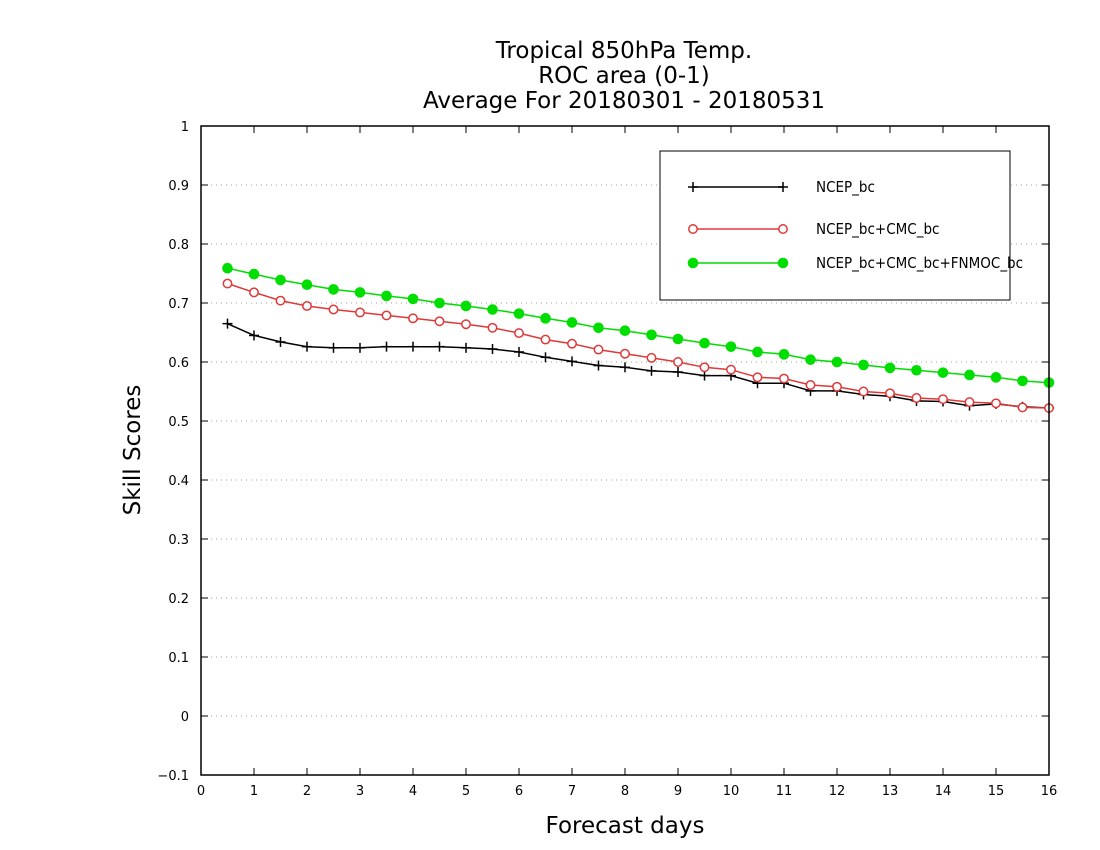  Describe the element at coordinates (837, 791) in the screenshot. I see `x-tick-label: 12` at that location.